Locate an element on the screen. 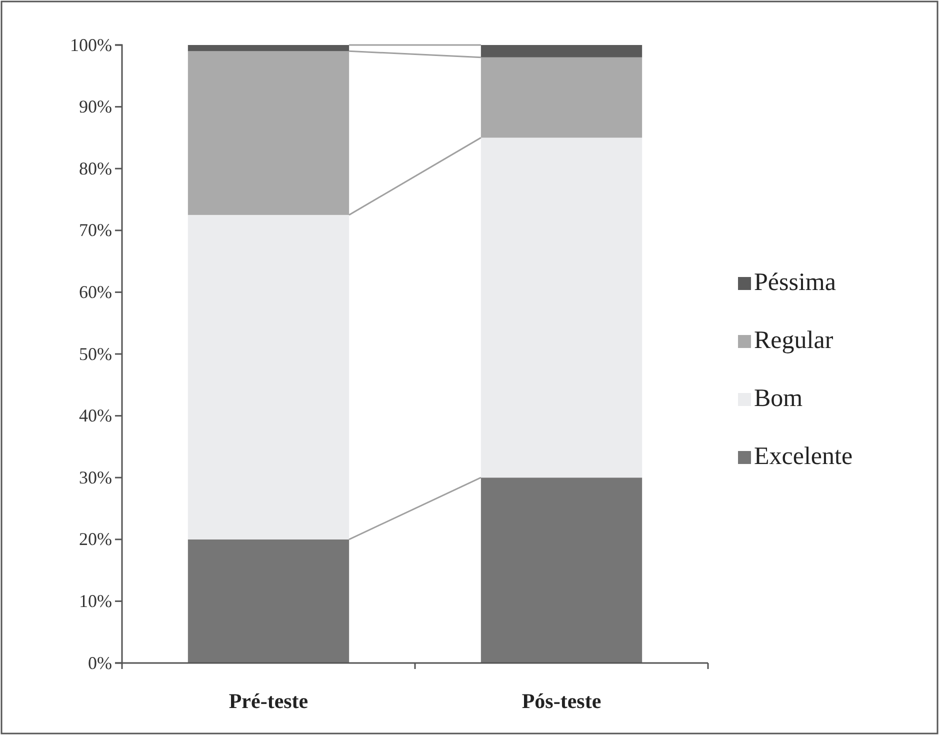 The image size is (939, 735). legend-label: Bom is located at coordinates (779, 398).